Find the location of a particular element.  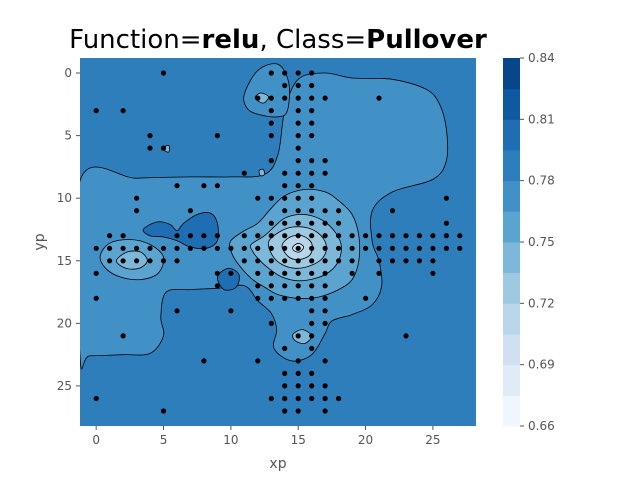

colorbar-tick-label: 0.75 is located at coordinates (541, 242).